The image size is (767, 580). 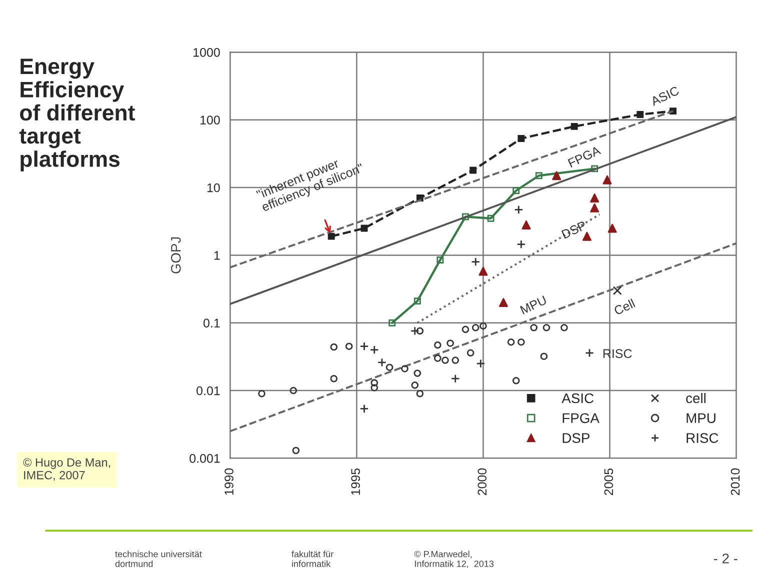 I want to click on y-tick-label: 10, so click(x=213, y=187).